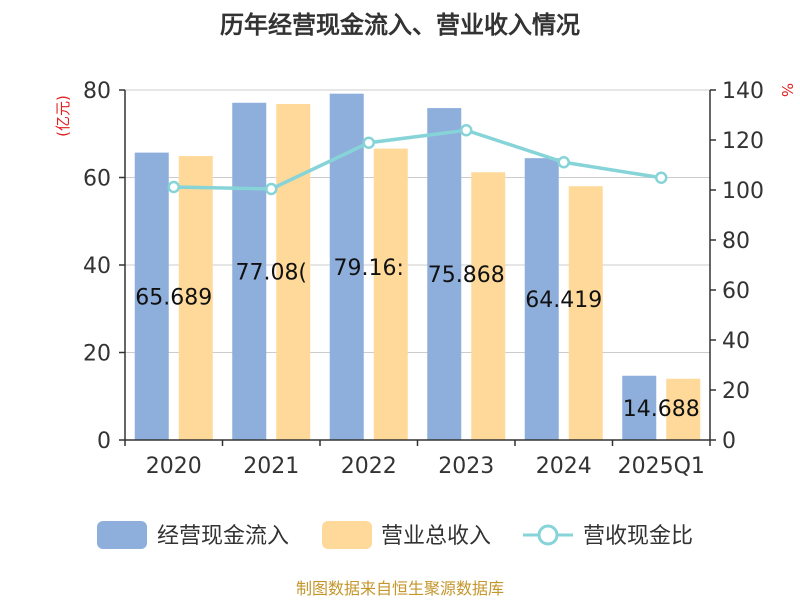 Image resolution: width=800 pixels, height=600 pixels. Describe the element at coordinates (174, 466) in the screenshot. I see `x-tick-label: 2020` at that location.